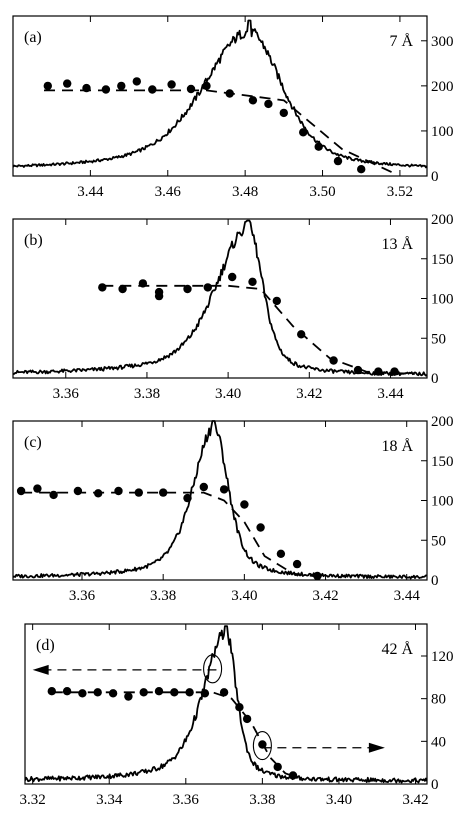 This screenshot has width=474, height=822. Describe the element at coordinates (245, 192) in the screenshot. I see `x-tick-label: 3.48` at that location.